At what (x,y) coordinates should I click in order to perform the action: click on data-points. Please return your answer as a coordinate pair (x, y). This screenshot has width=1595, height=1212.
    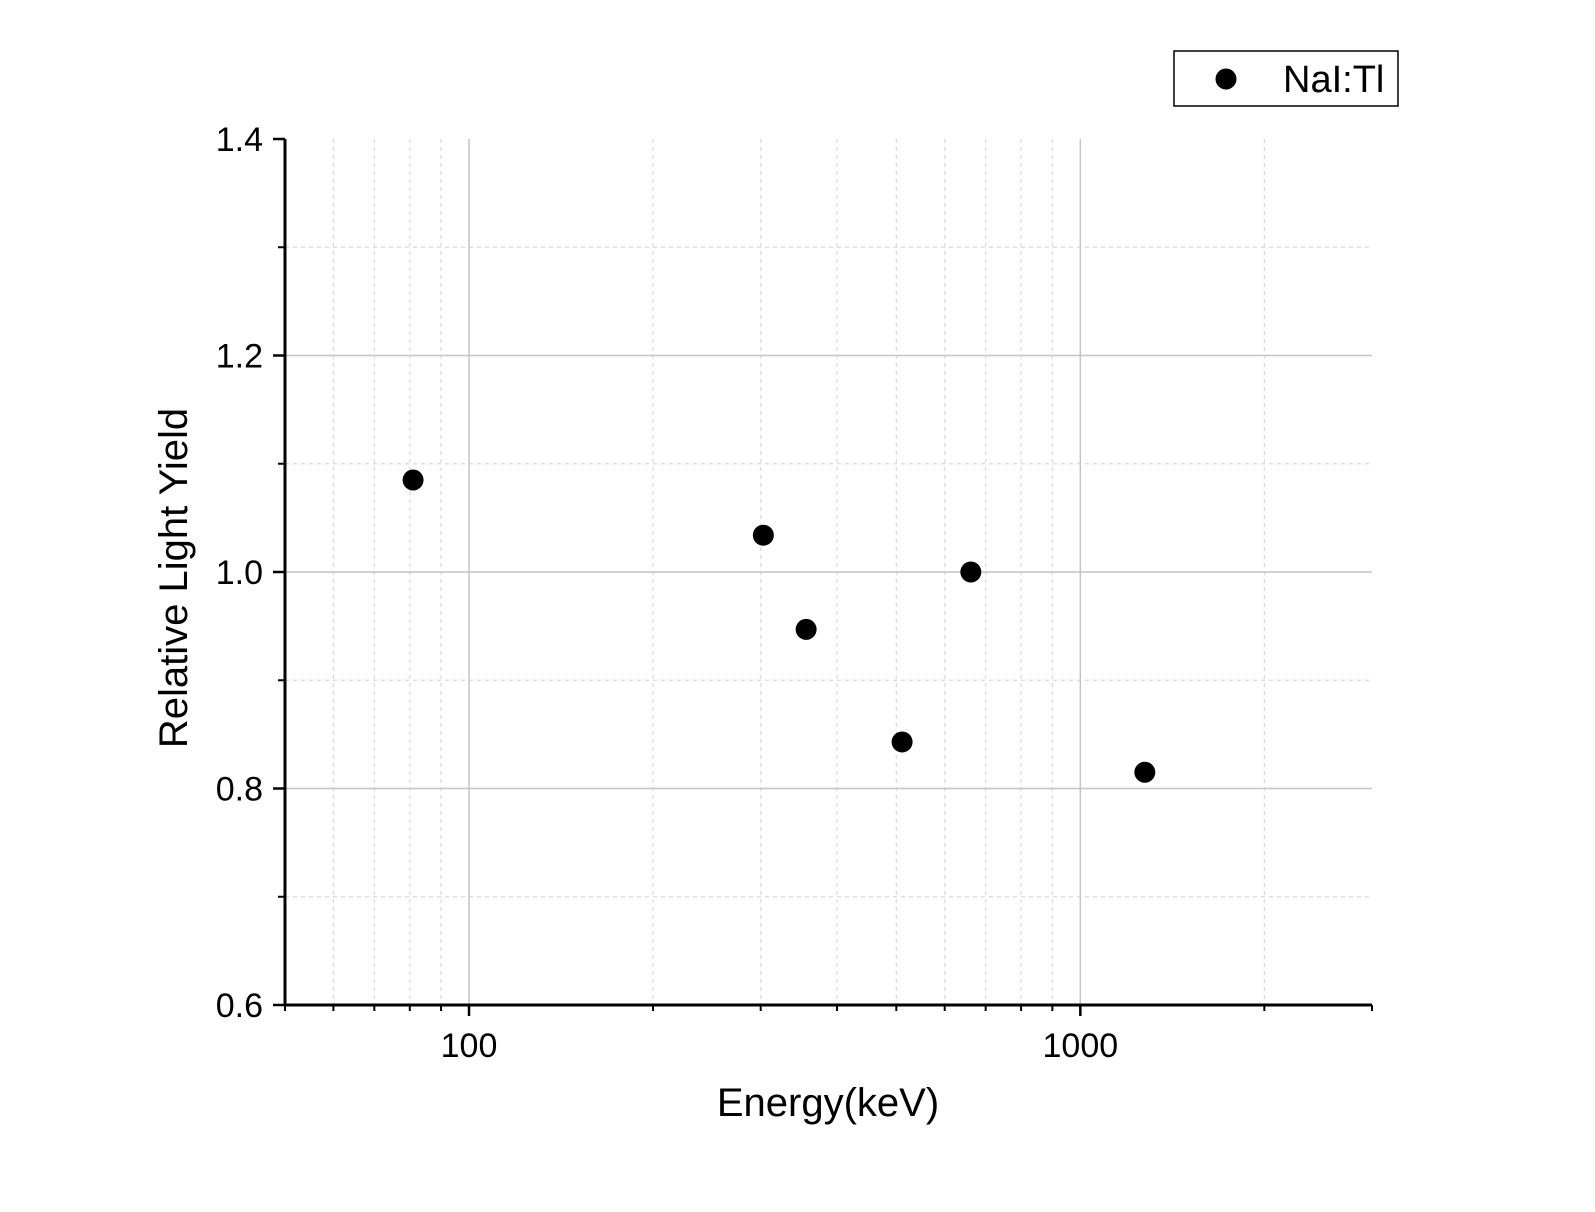
    Looking at the image, I should click on (779, 626).